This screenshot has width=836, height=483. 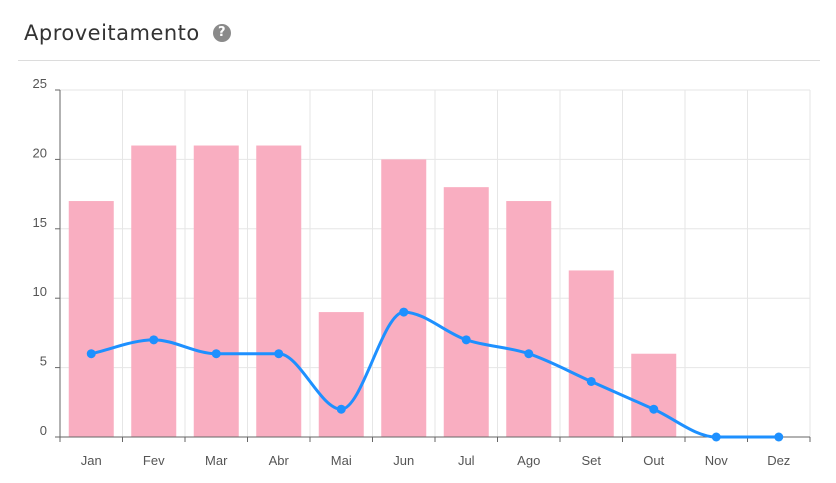 What do you see at coordinates (403, 460) in the screenshot?
I see `x-tick-label: Jun` at bounding box center [403, 460].